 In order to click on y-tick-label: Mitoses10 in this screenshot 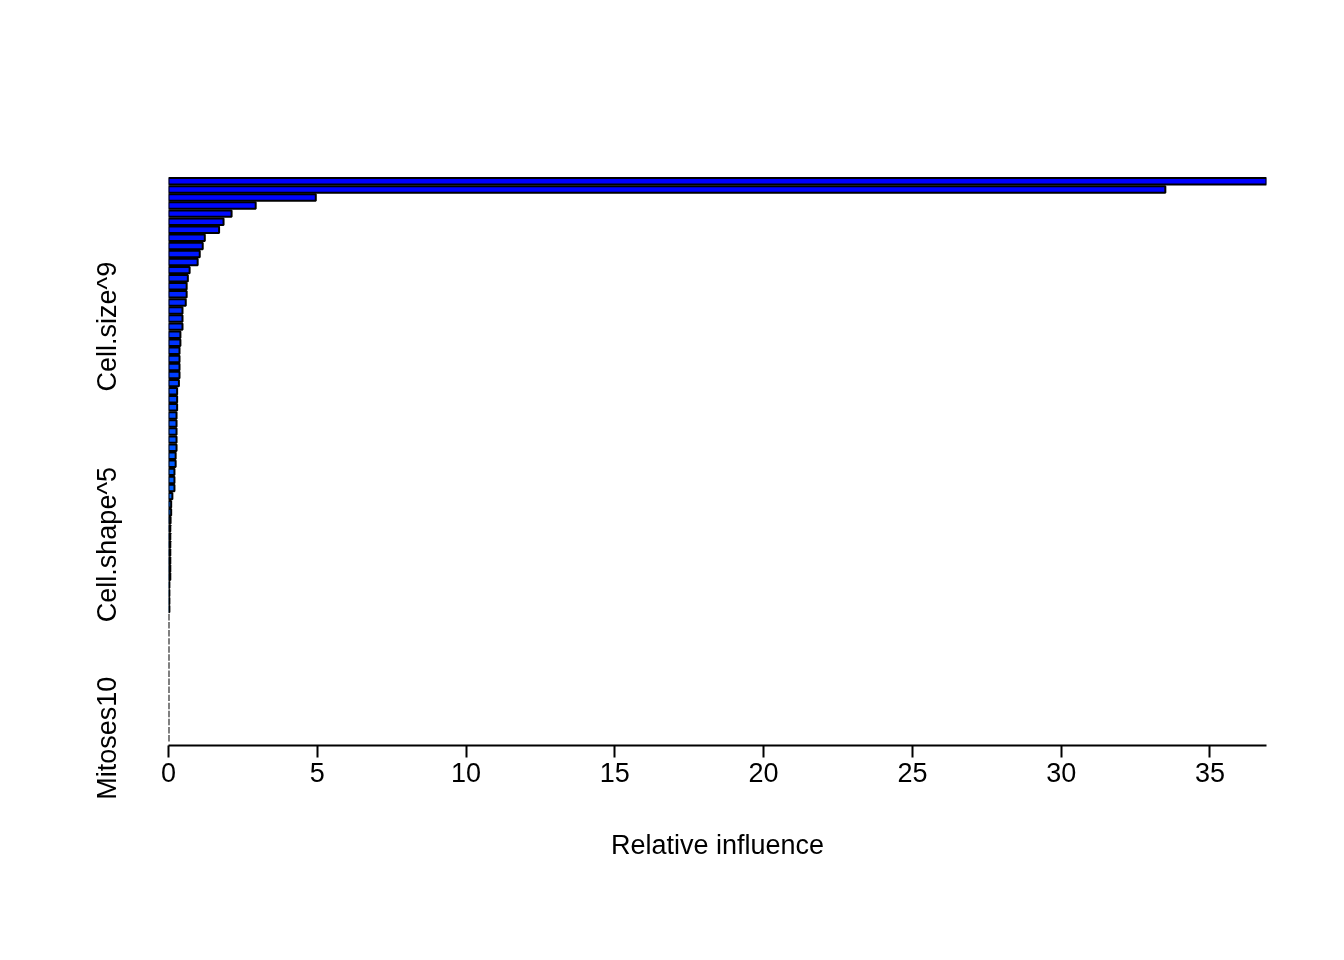, I will do `click(107, 738)`.